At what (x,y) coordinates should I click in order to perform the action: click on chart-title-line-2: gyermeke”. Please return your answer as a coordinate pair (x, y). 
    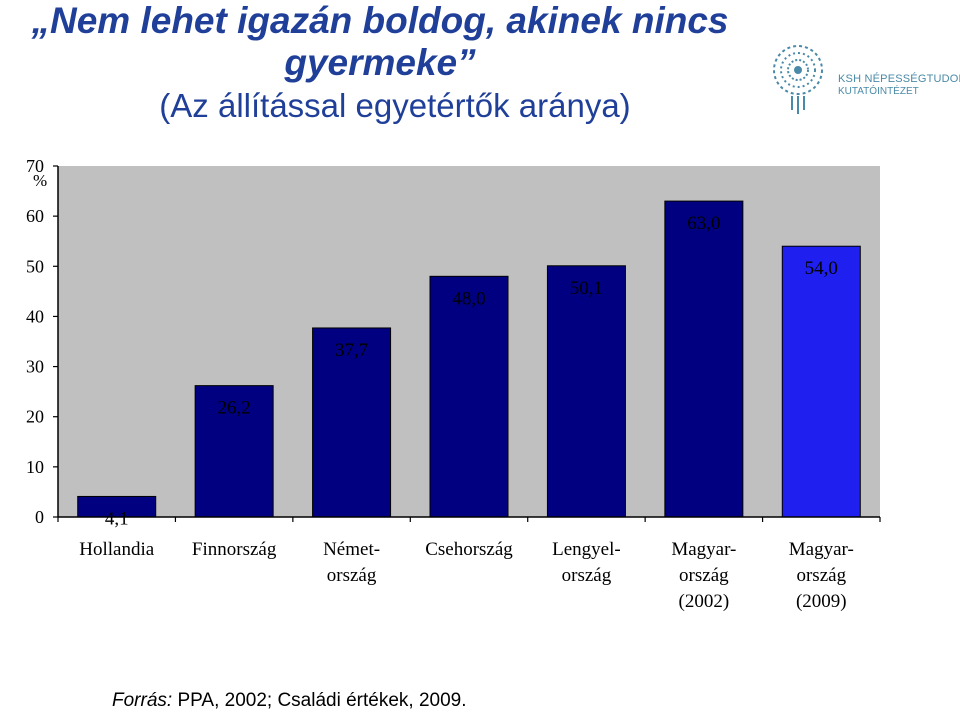
    Looking at the image, I should click on (380, 63).